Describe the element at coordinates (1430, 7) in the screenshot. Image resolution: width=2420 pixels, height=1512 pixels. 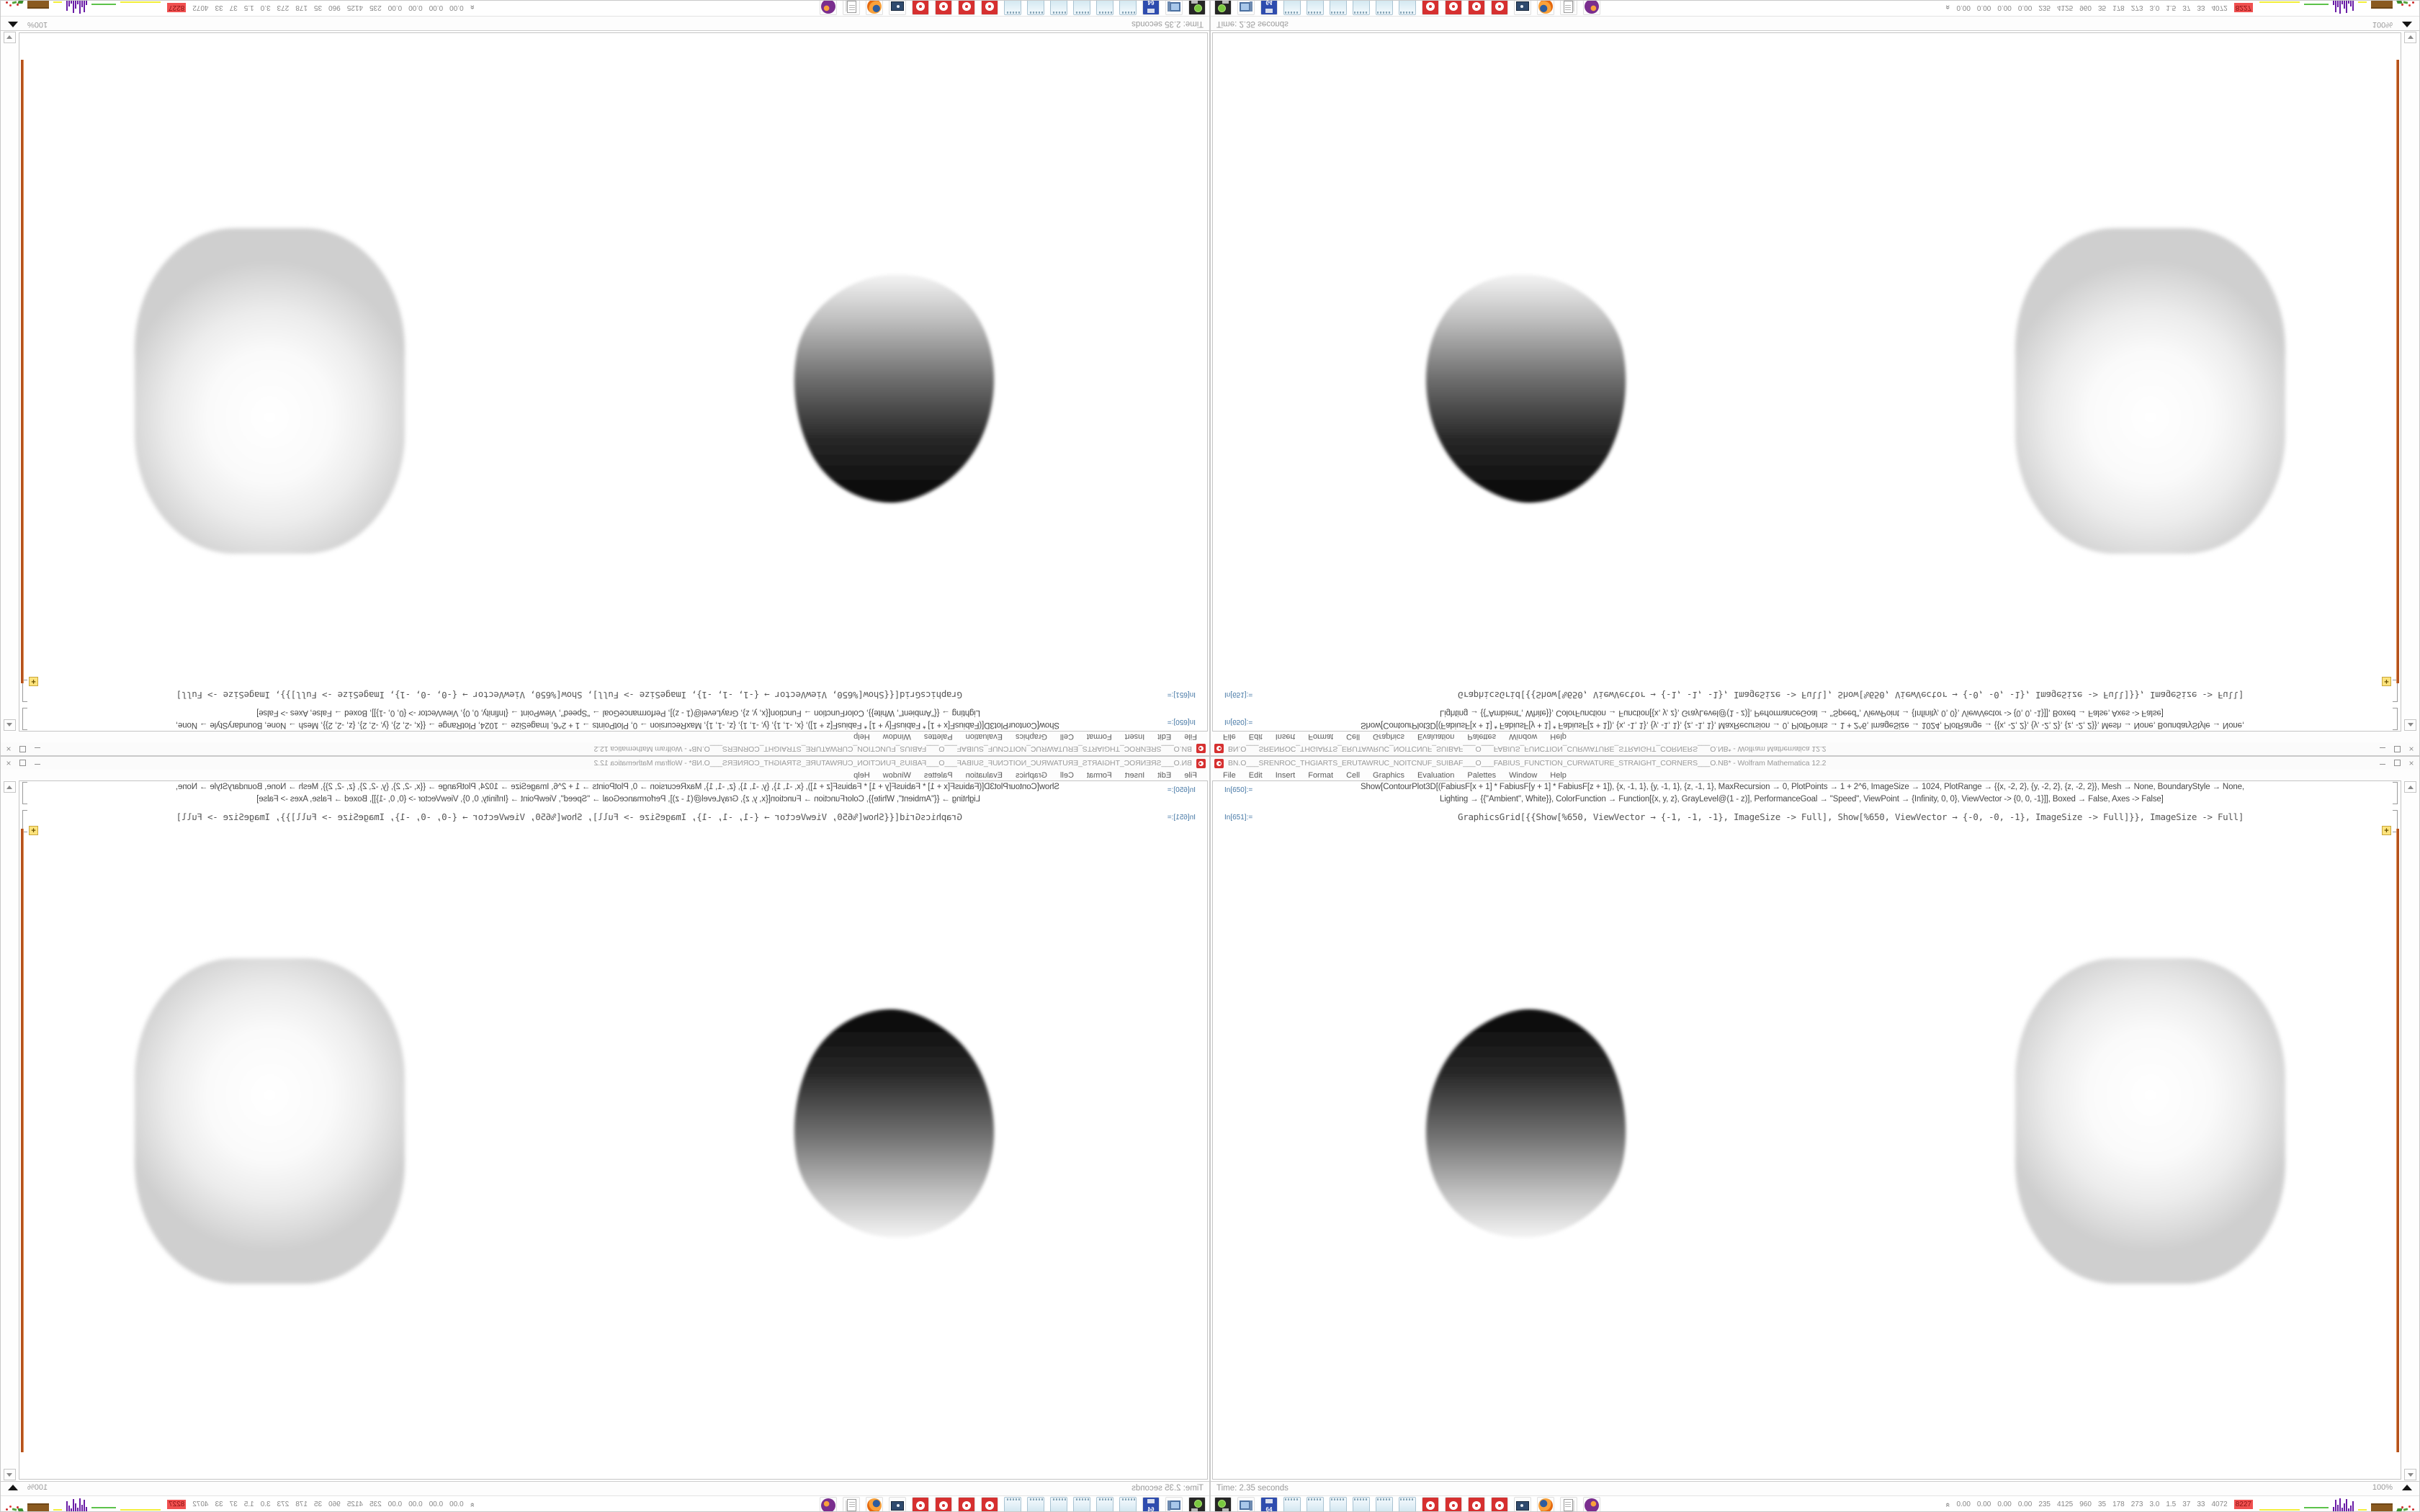
I see `mathematica-notebook-1-icon` at that location.